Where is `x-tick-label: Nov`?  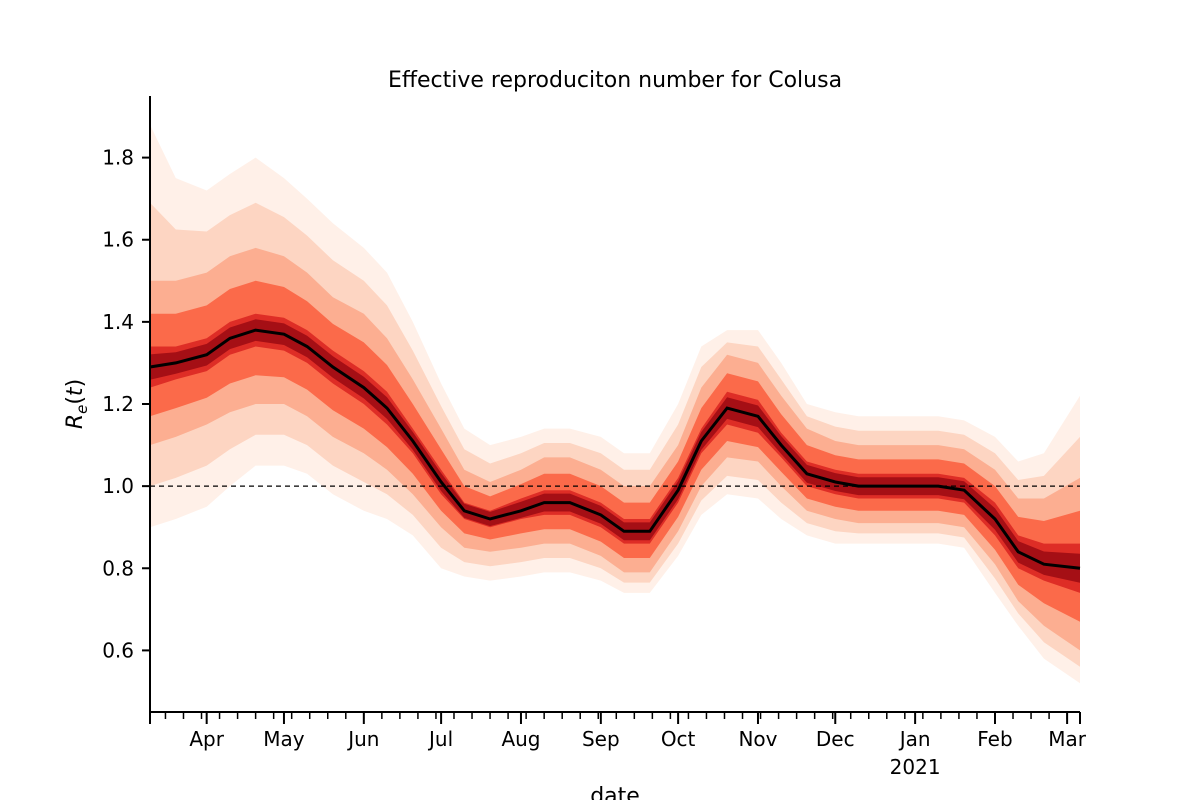
x-tick-label: Nov is located at coordinates (757, 739).